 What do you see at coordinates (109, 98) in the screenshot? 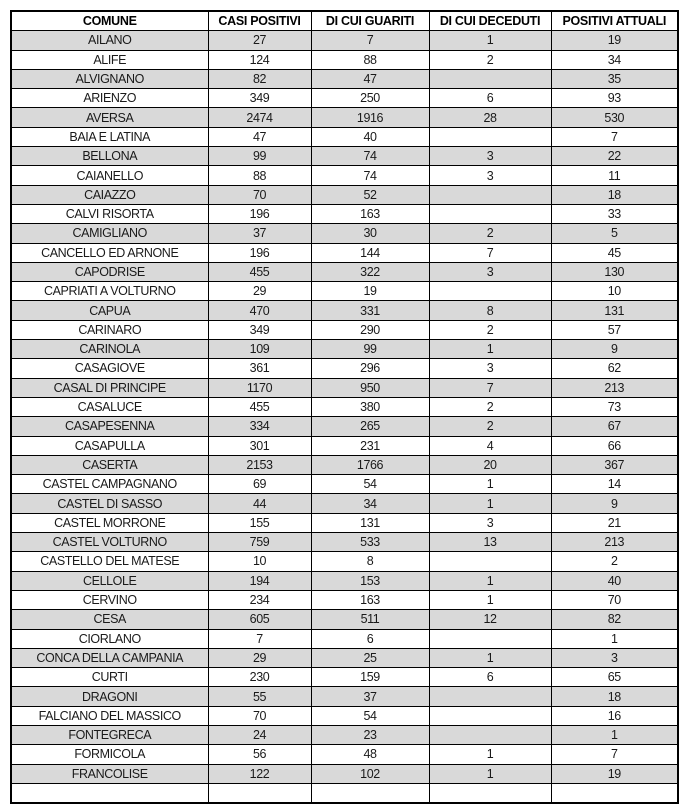
I see `cell-comune: ARIENZO` at bounding box center [109, 98].